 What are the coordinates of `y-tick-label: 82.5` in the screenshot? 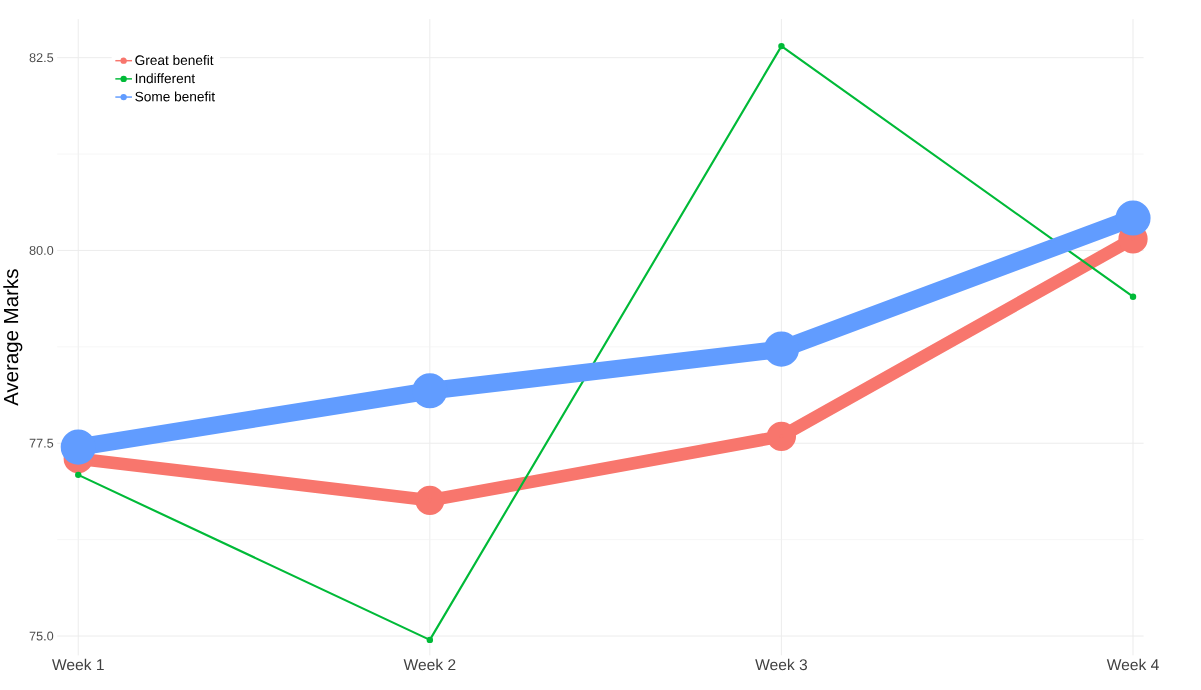 It's located at (41, 58).